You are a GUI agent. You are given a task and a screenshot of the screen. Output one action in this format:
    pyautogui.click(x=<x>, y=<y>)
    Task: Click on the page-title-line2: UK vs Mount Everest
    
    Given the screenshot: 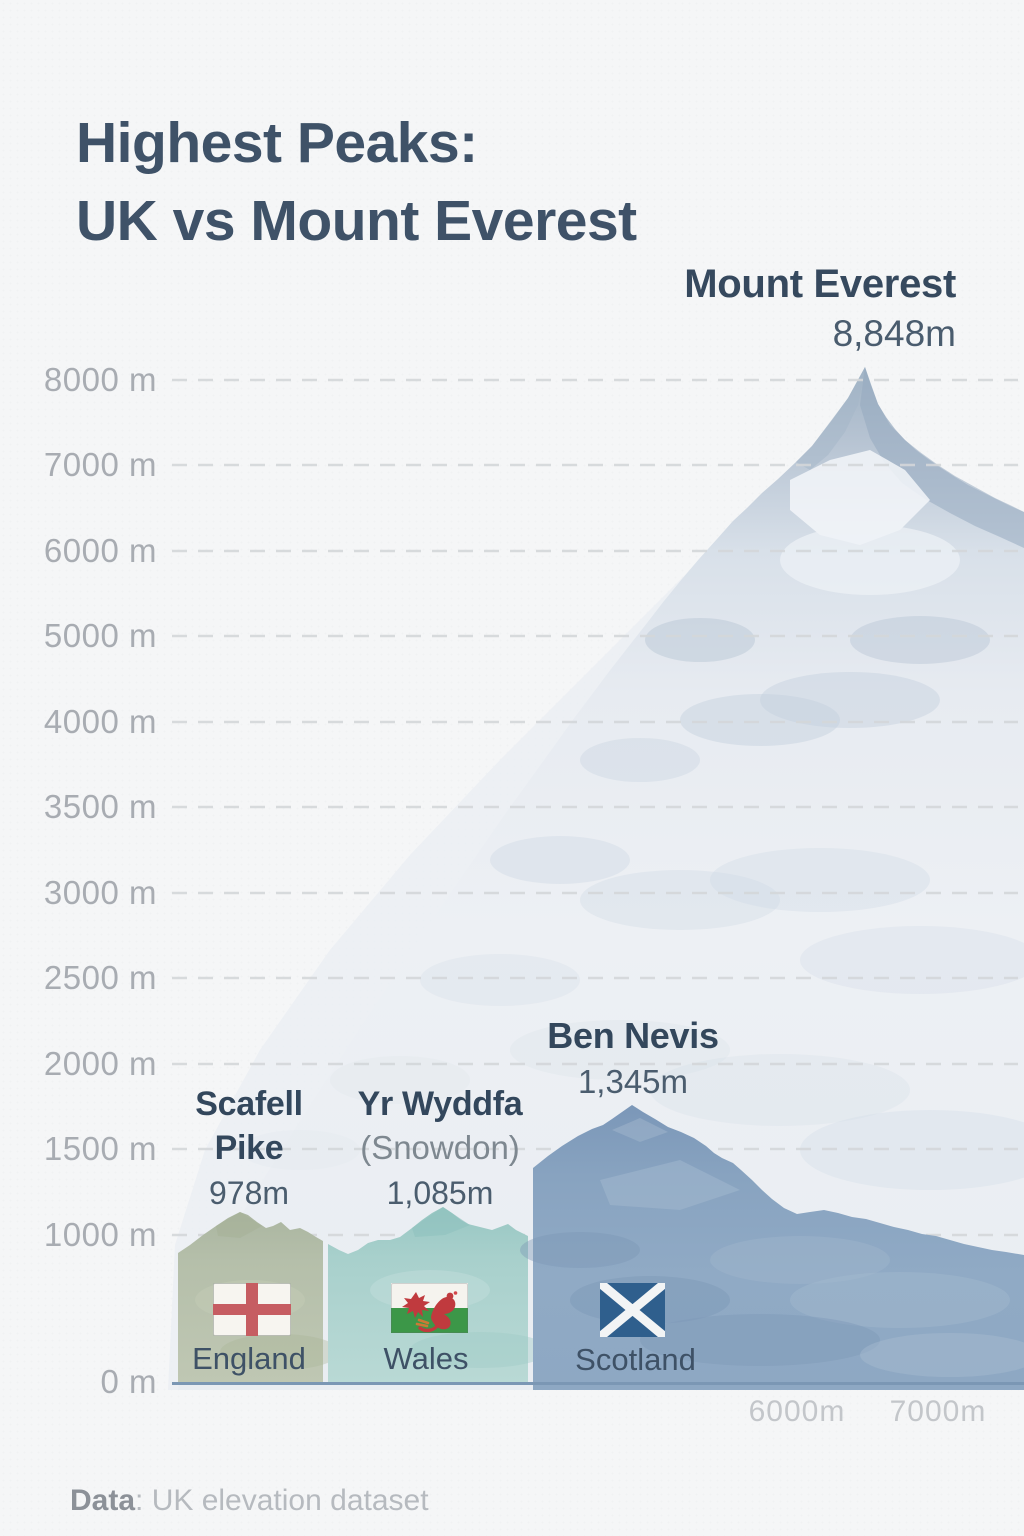 What is the action you would take?
    pyautogui.click(x=356, y=221)
    